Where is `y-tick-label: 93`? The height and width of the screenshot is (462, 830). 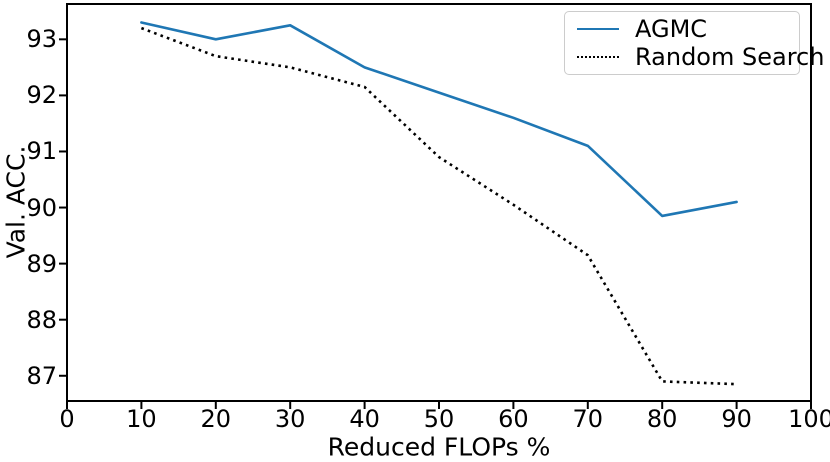
y-tick-label: 93 is located at coordinates (41, 39).